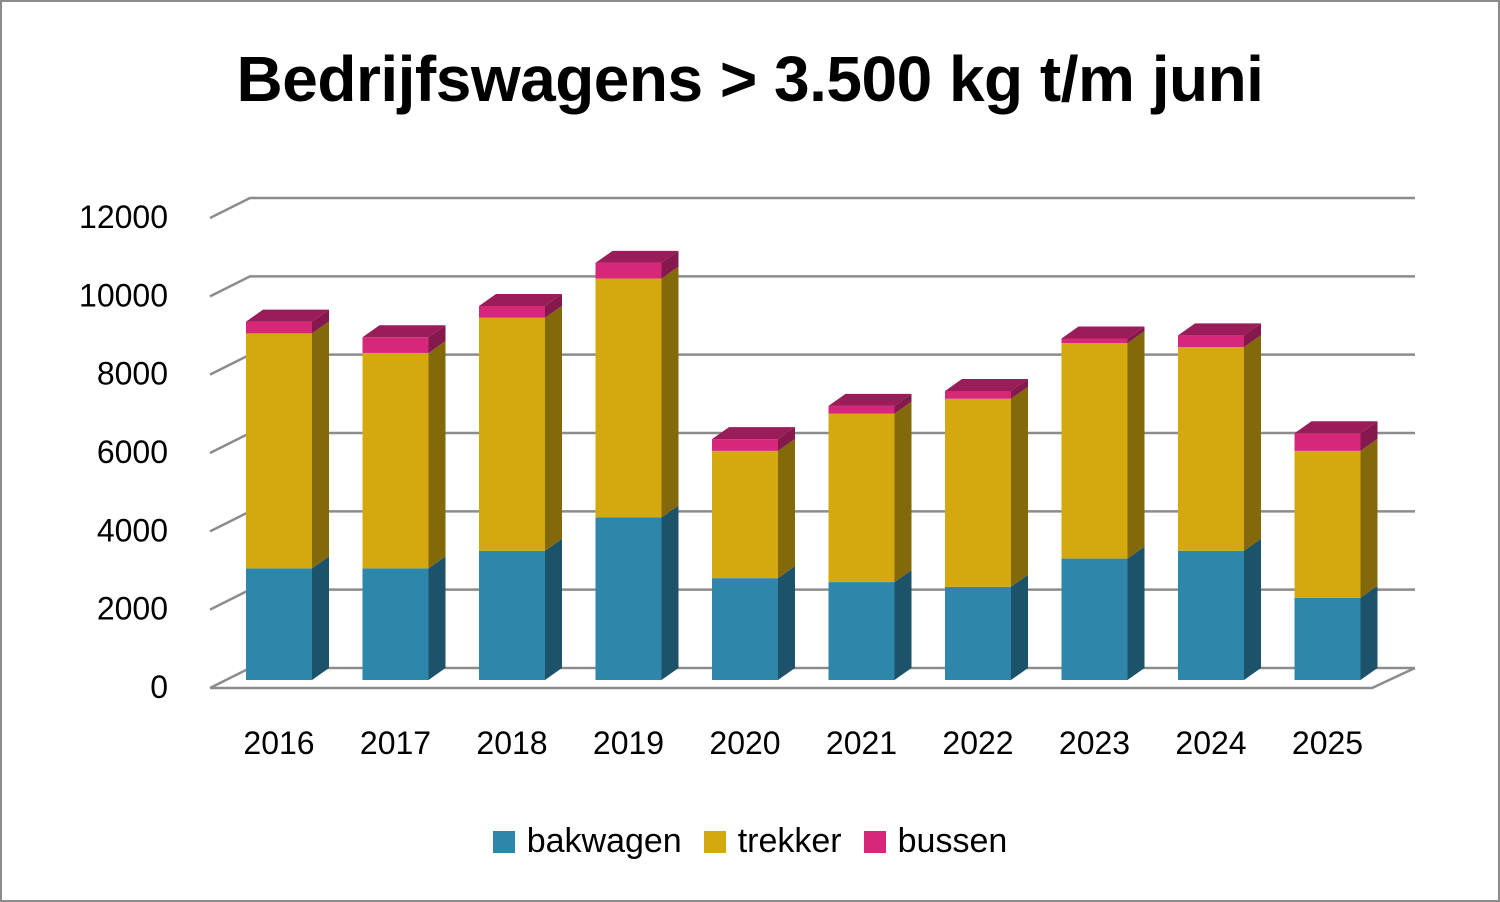 This screenshot has width=1500, height=902. I want to click on x-tick-label: 2024, so click(1210, 743).